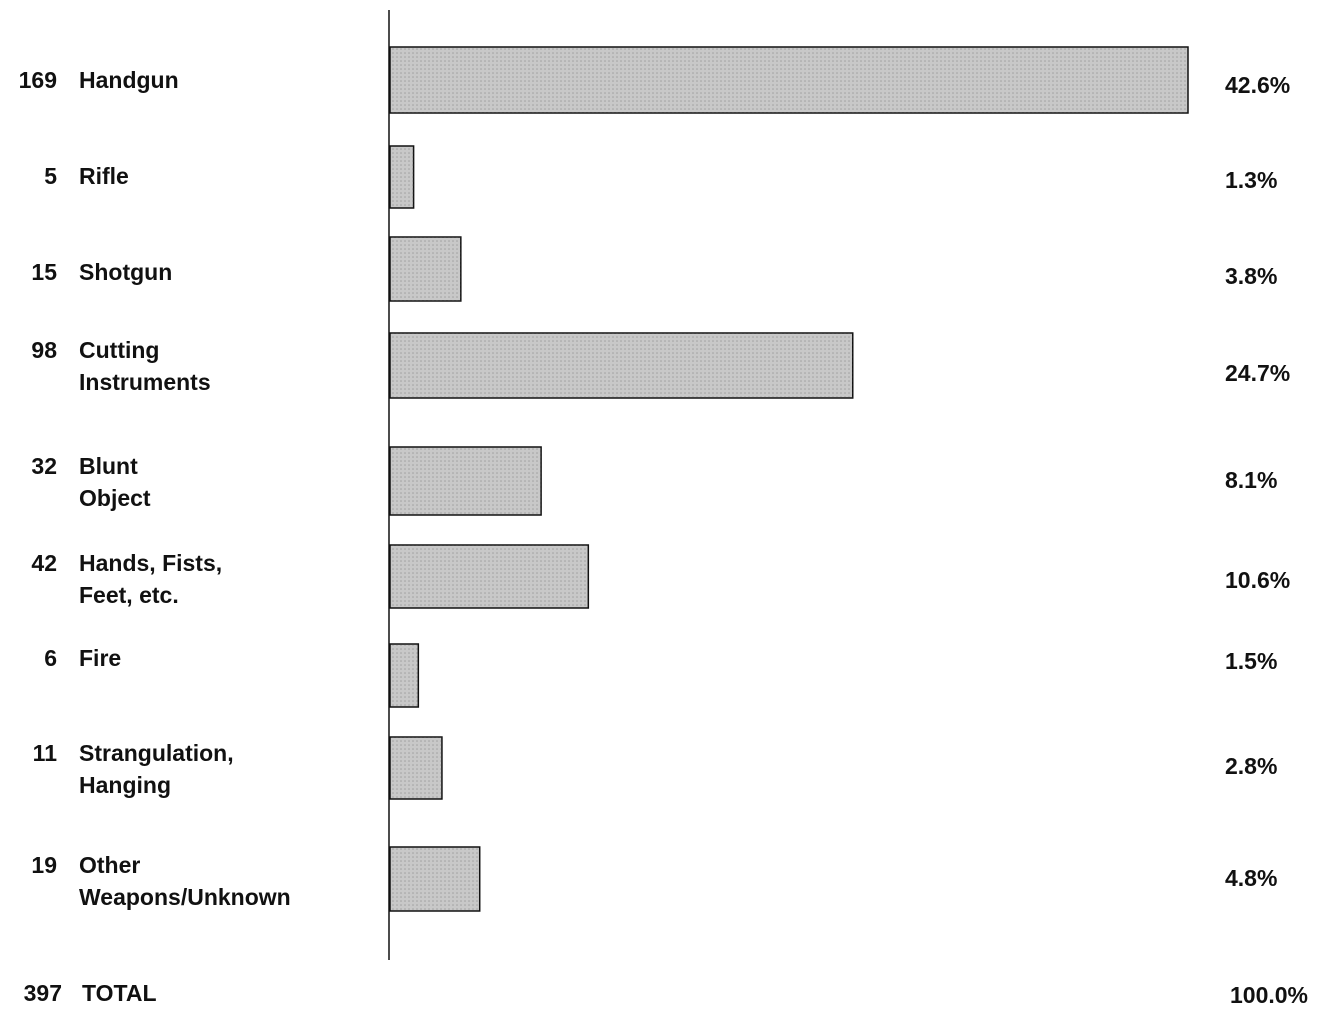  I want to click on count-label: 19, so click(44, 865).